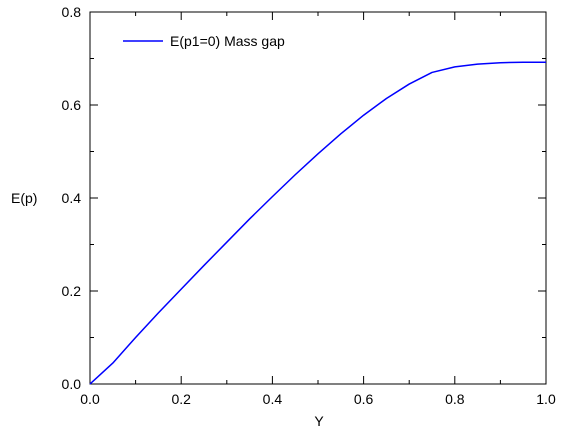 This screenshot has width=561, height=432. What do you see at coordinates (90, 399) in the screenshot?
I see `x-tick-label: 0.0` at bounding box center [90, 399].